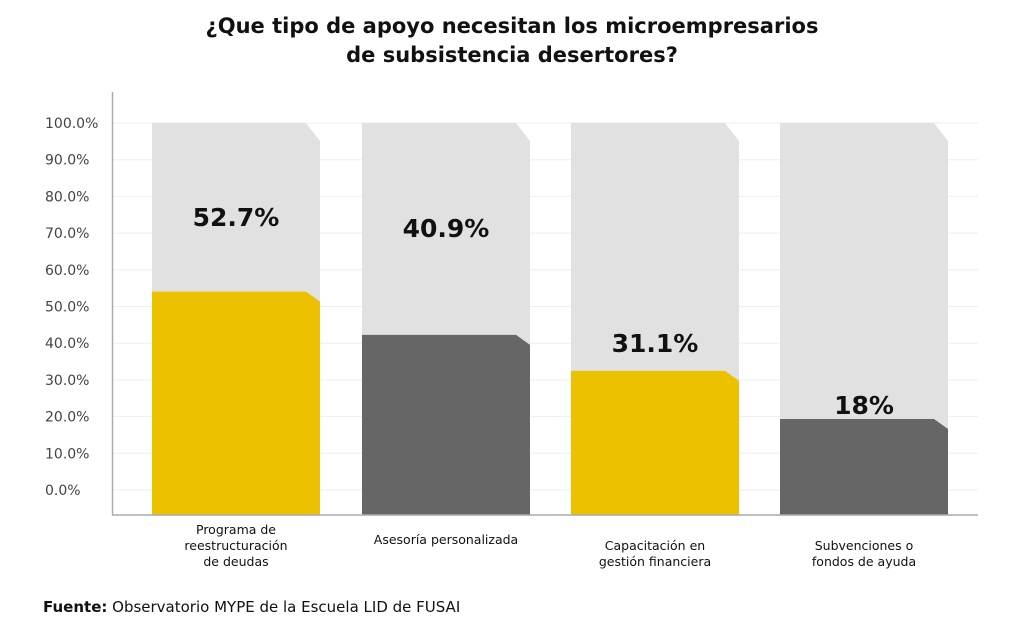 The height and width of the screenshot is (633, 1024). I want to click on y-tick-label: 70.0%, so click(67, 234).